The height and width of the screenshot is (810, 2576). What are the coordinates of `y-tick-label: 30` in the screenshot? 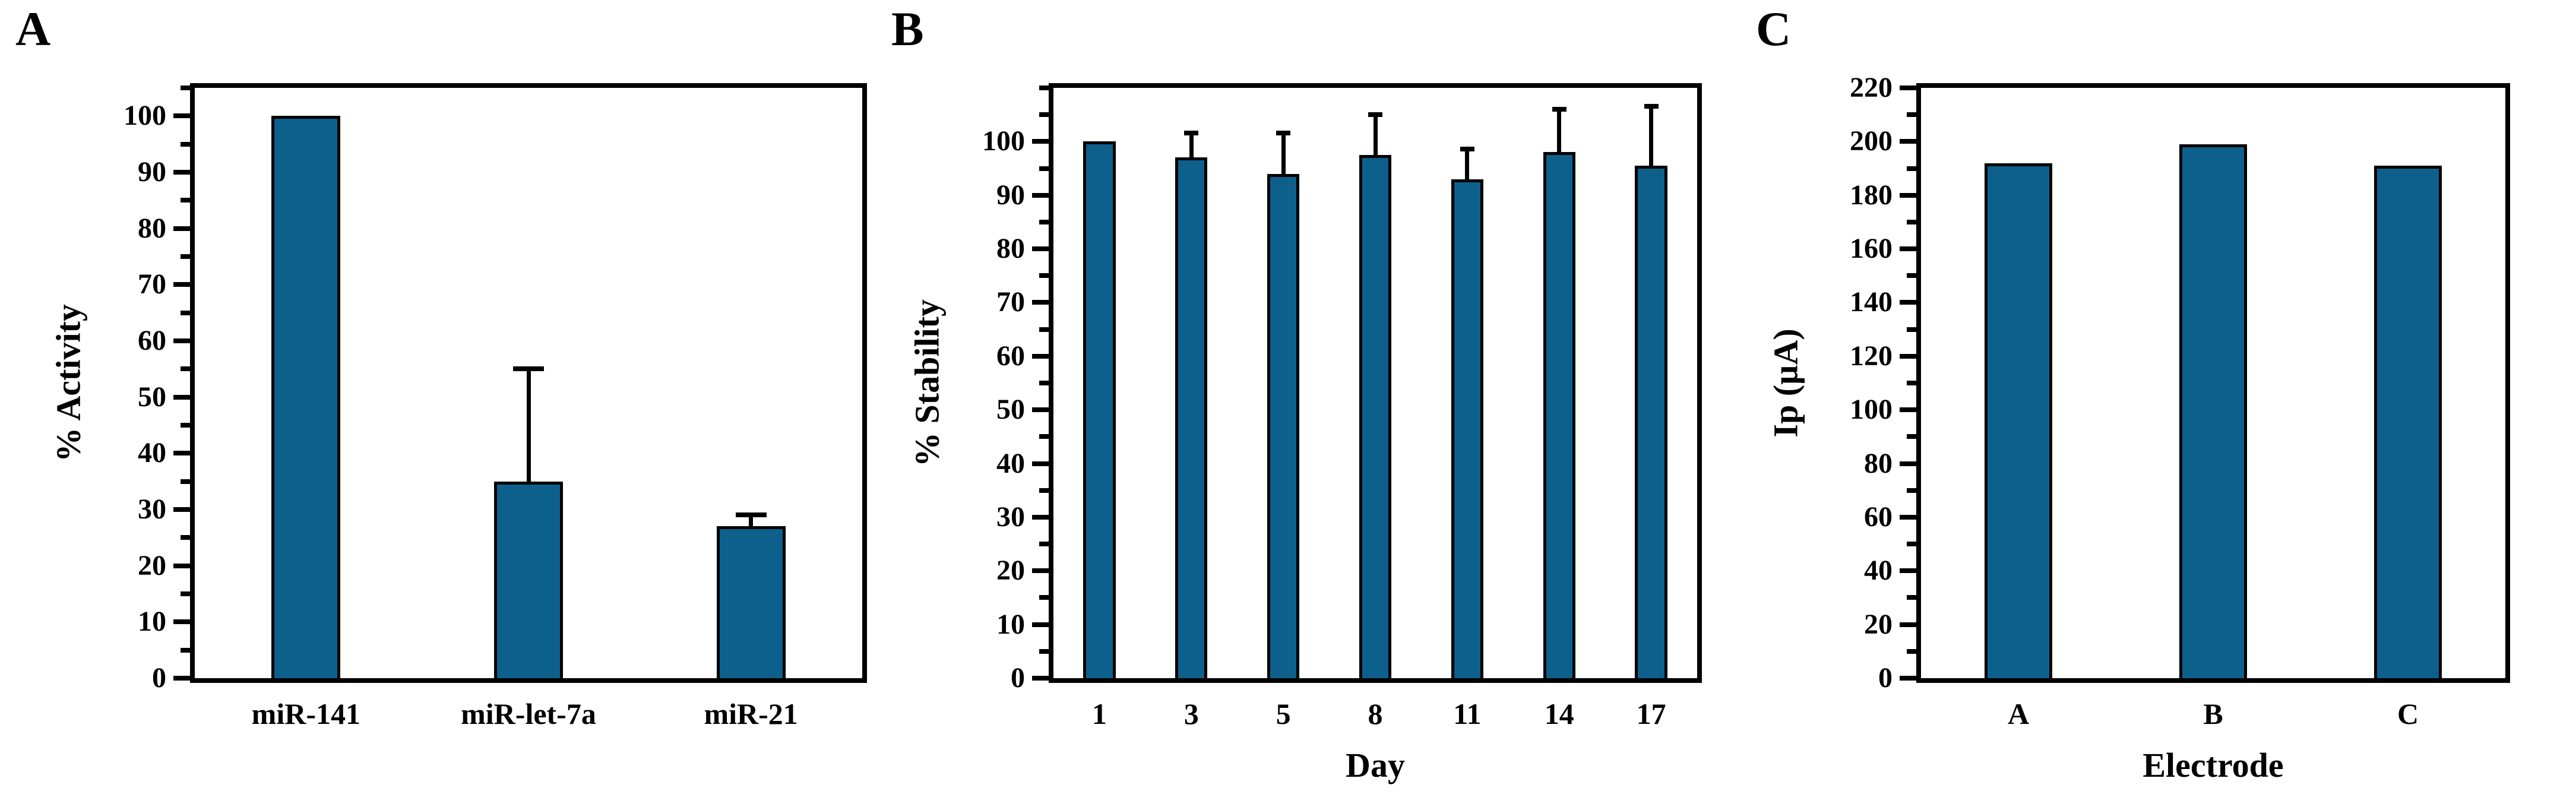 It's located at (1010, 517).